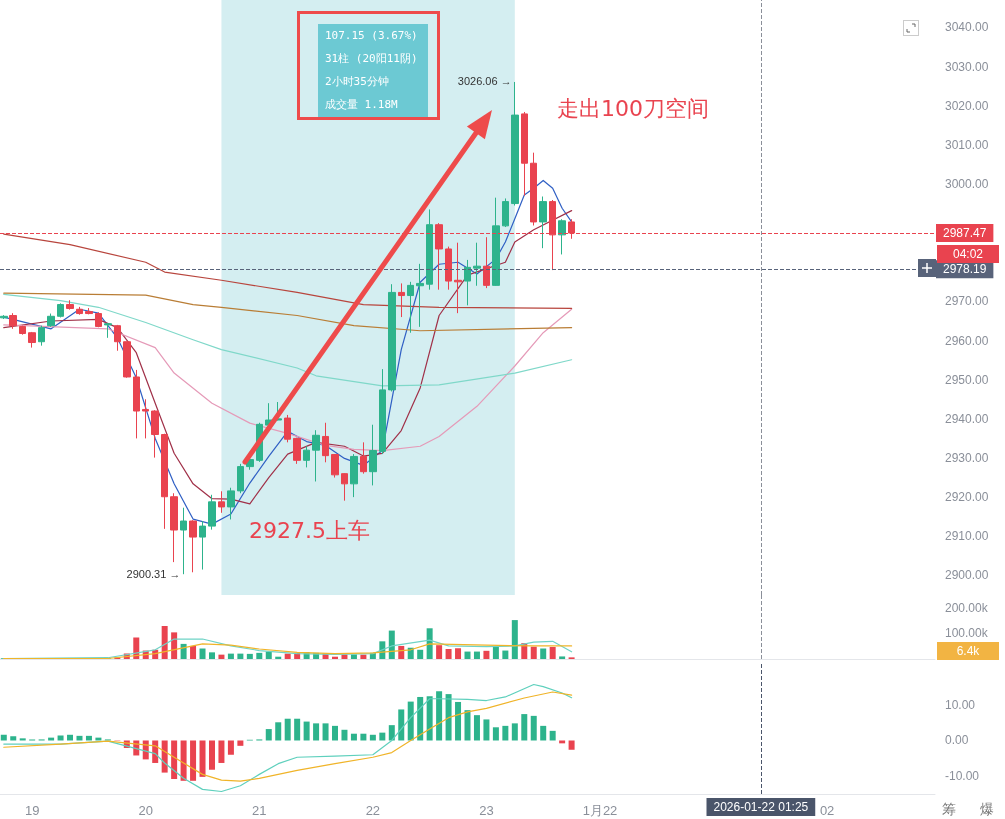 The height and width of the screenshot is (819, 1005). I want to click on x-tick-label: 1月22, so click(600, 810).